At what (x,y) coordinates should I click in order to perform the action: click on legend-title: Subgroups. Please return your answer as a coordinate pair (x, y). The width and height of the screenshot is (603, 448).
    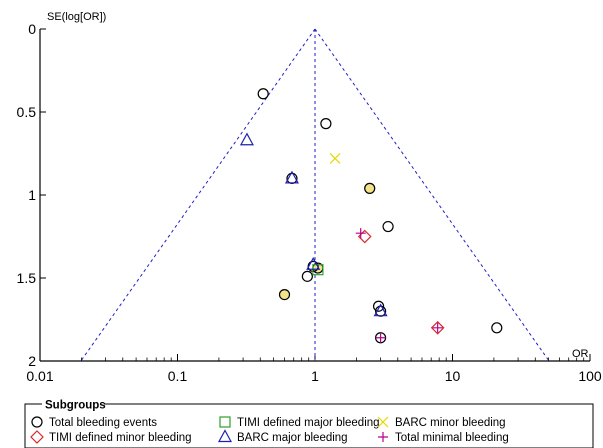
    Looking at the image, I should click on (75, 406).